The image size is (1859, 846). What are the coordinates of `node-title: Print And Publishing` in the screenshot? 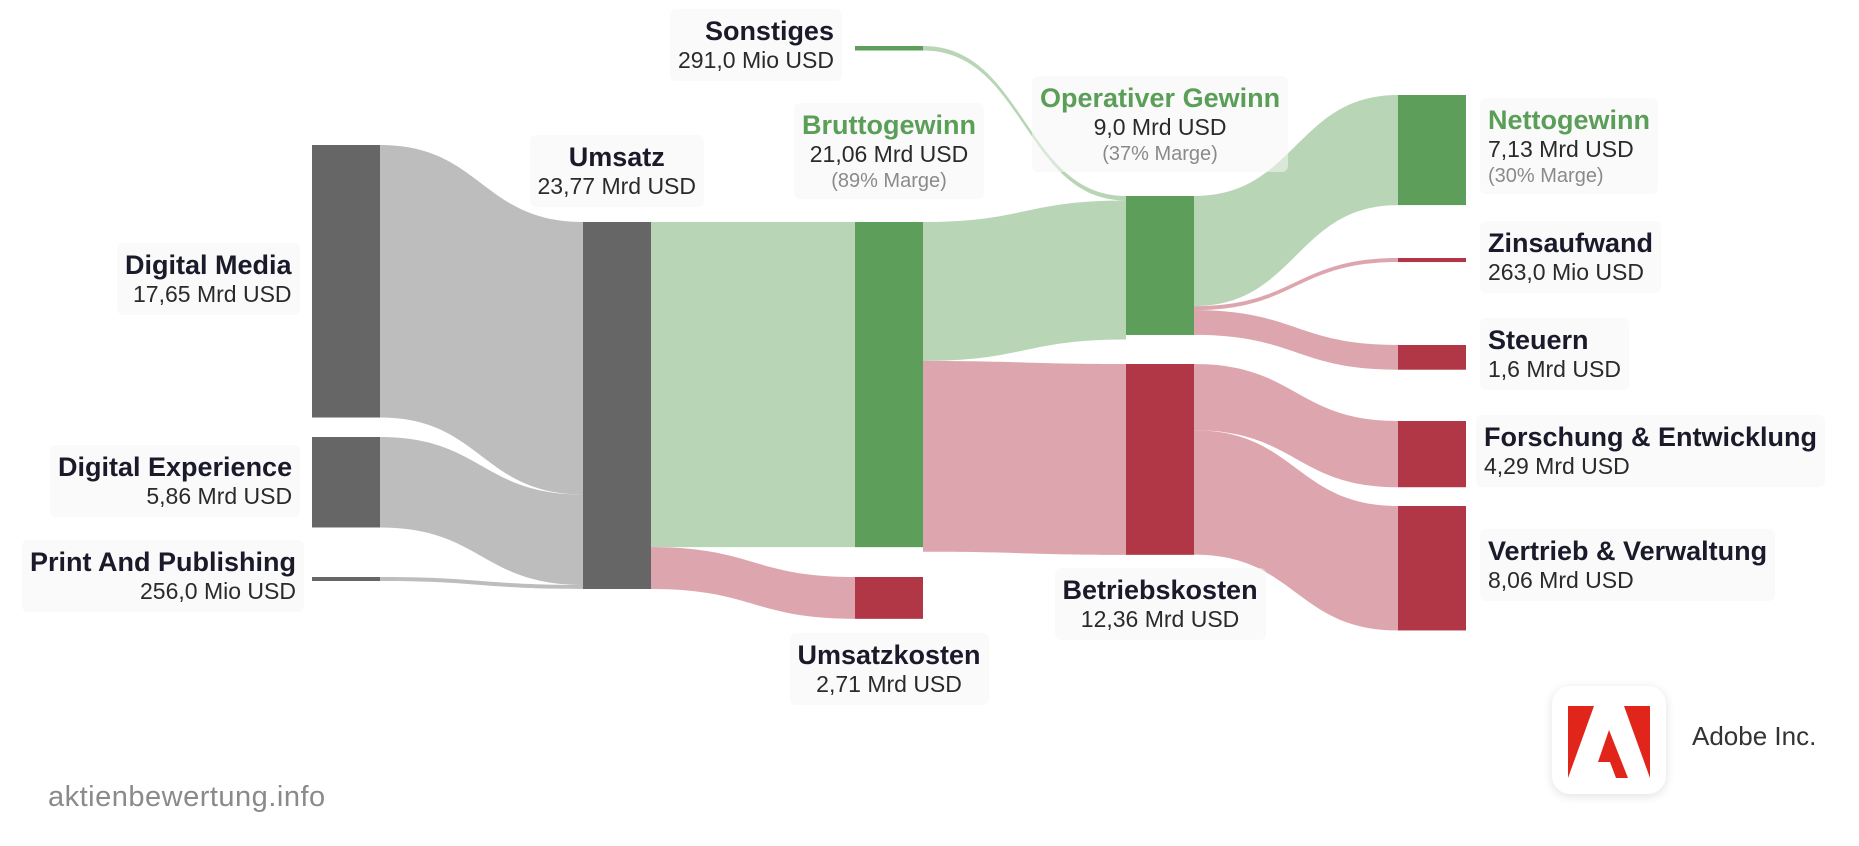 It's located at (163, 562).